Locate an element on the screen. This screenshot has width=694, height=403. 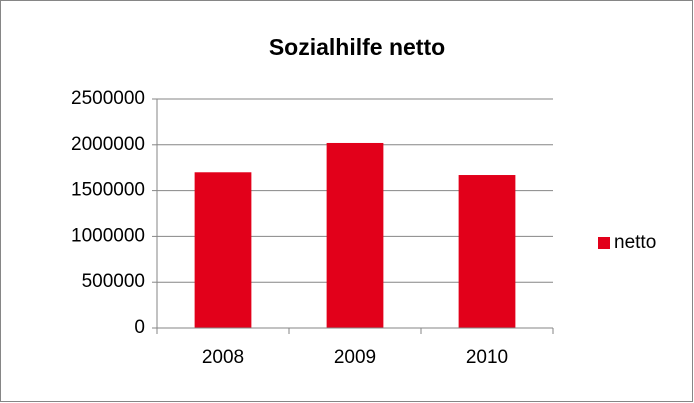
y-tick-label: 2000000 is located at coordinates (108, 144).